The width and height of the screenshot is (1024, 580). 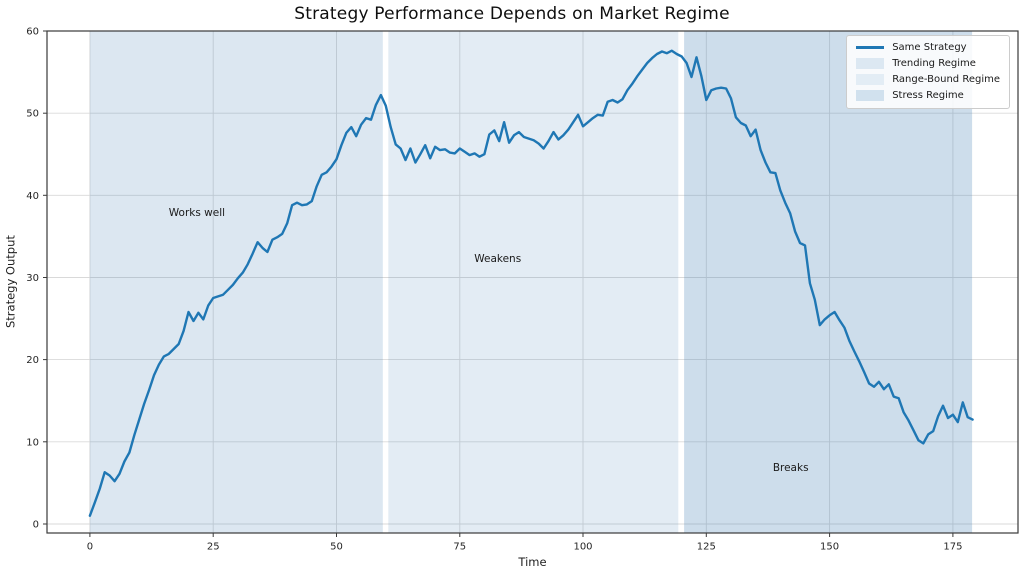 What do you see at coordinates (32, 360) in the screenshot?
I see `svg-text: 20` at bounding box center [32, 360].